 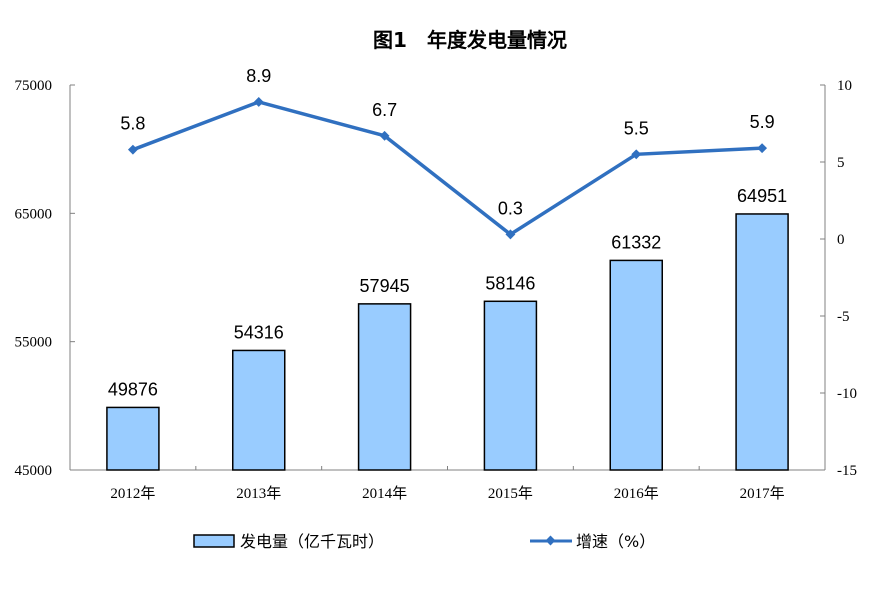 What do you see at coordinates (762, 122) in the screenshot?
I see `line-data-label: 5.9` at bounding box center [762, 122].